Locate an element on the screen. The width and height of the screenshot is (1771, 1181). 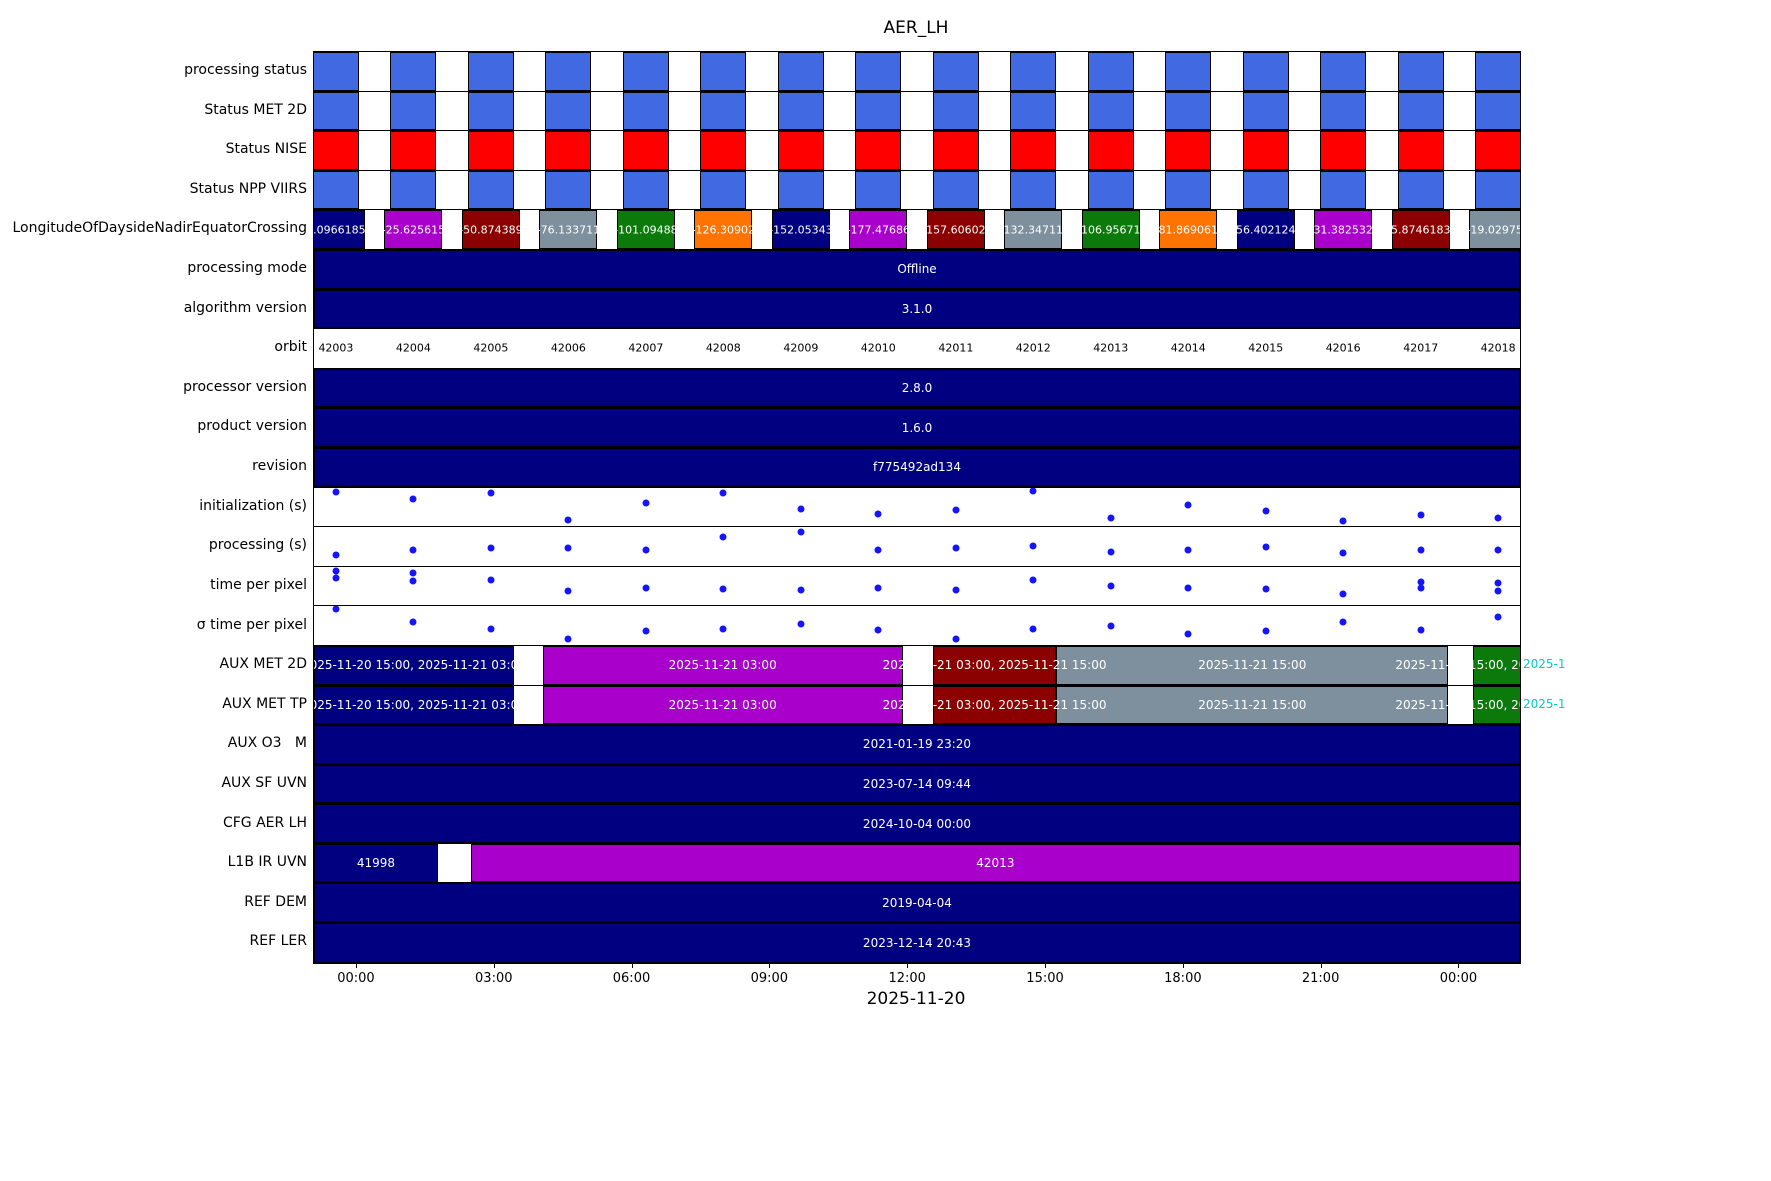
product-version-bar is located at coordinates (917, 427).